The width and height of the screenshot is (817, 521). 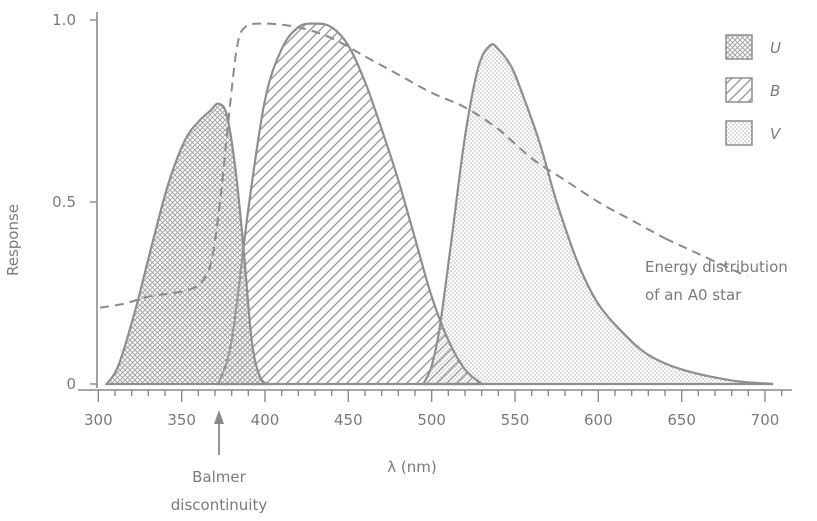 I want to click on balmer-text-line2: discontinuity, so click(x=219, y=505).